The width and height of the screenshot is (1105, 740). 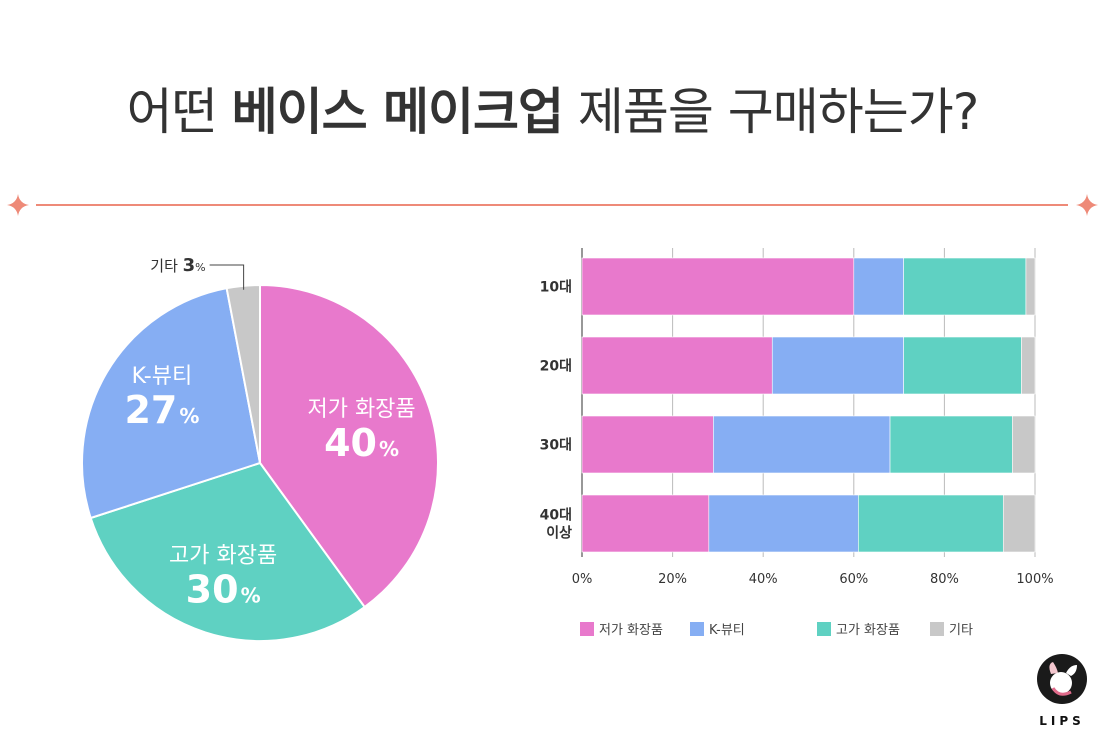 I want to click on lips-logo-icon, so click(x=1062, y=679).